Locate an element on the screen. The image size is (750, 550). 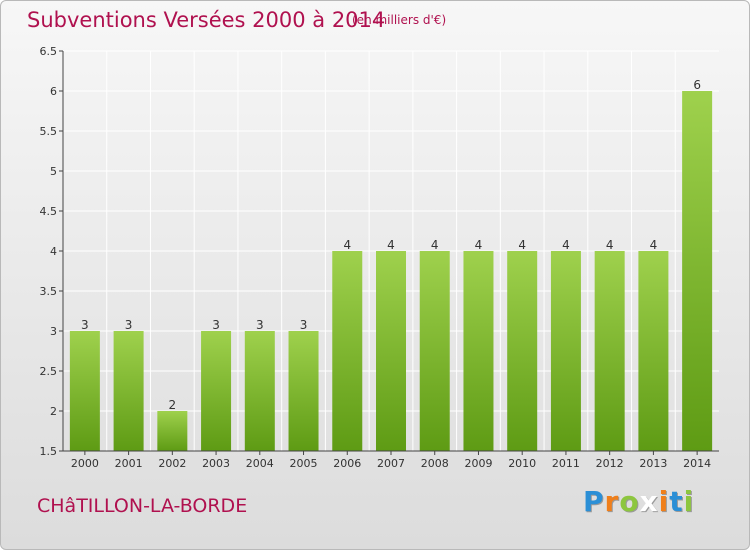
x-tick-label: 2009 is located at coordinates (478, 463).